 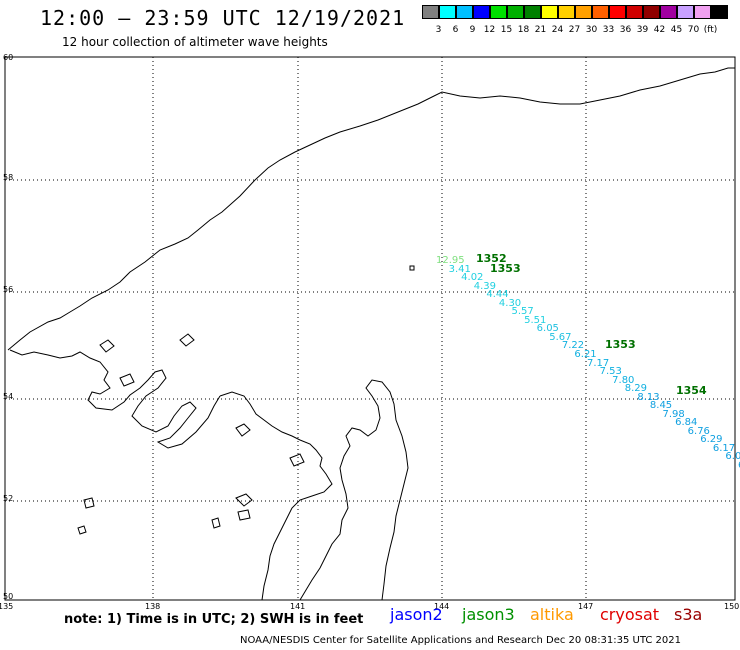 I want to click on wave-height-label: 6.08, so click(x=732, y=457).